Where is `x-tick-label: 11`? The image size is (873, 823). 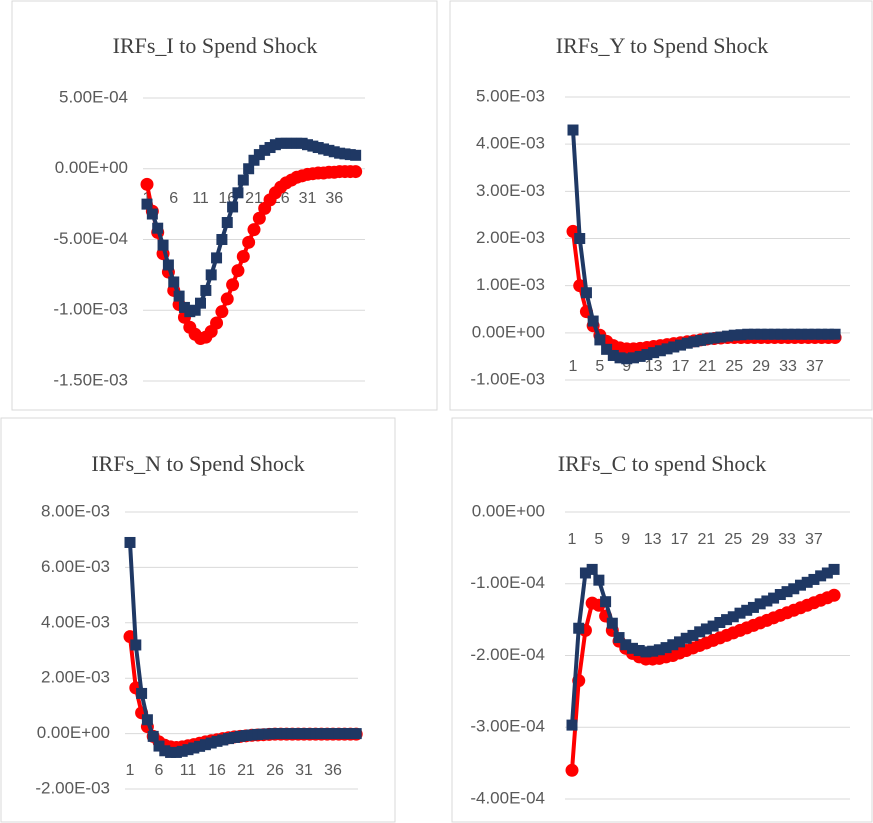 x-tick-label: 11 is located at coordinates (188, 770).